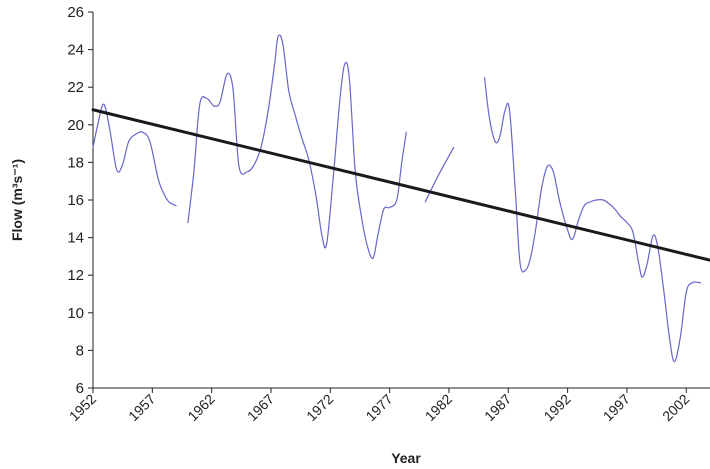 The height and width of the screenshot is (469, 710). I want to click on y-tick-label: 12, so click(75, 275).